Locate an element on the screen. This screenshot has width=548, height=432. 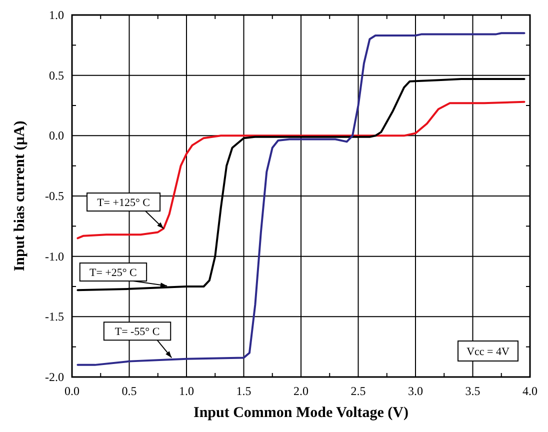
y-tick-label: -1.5 is located at coordinates (54, 317).